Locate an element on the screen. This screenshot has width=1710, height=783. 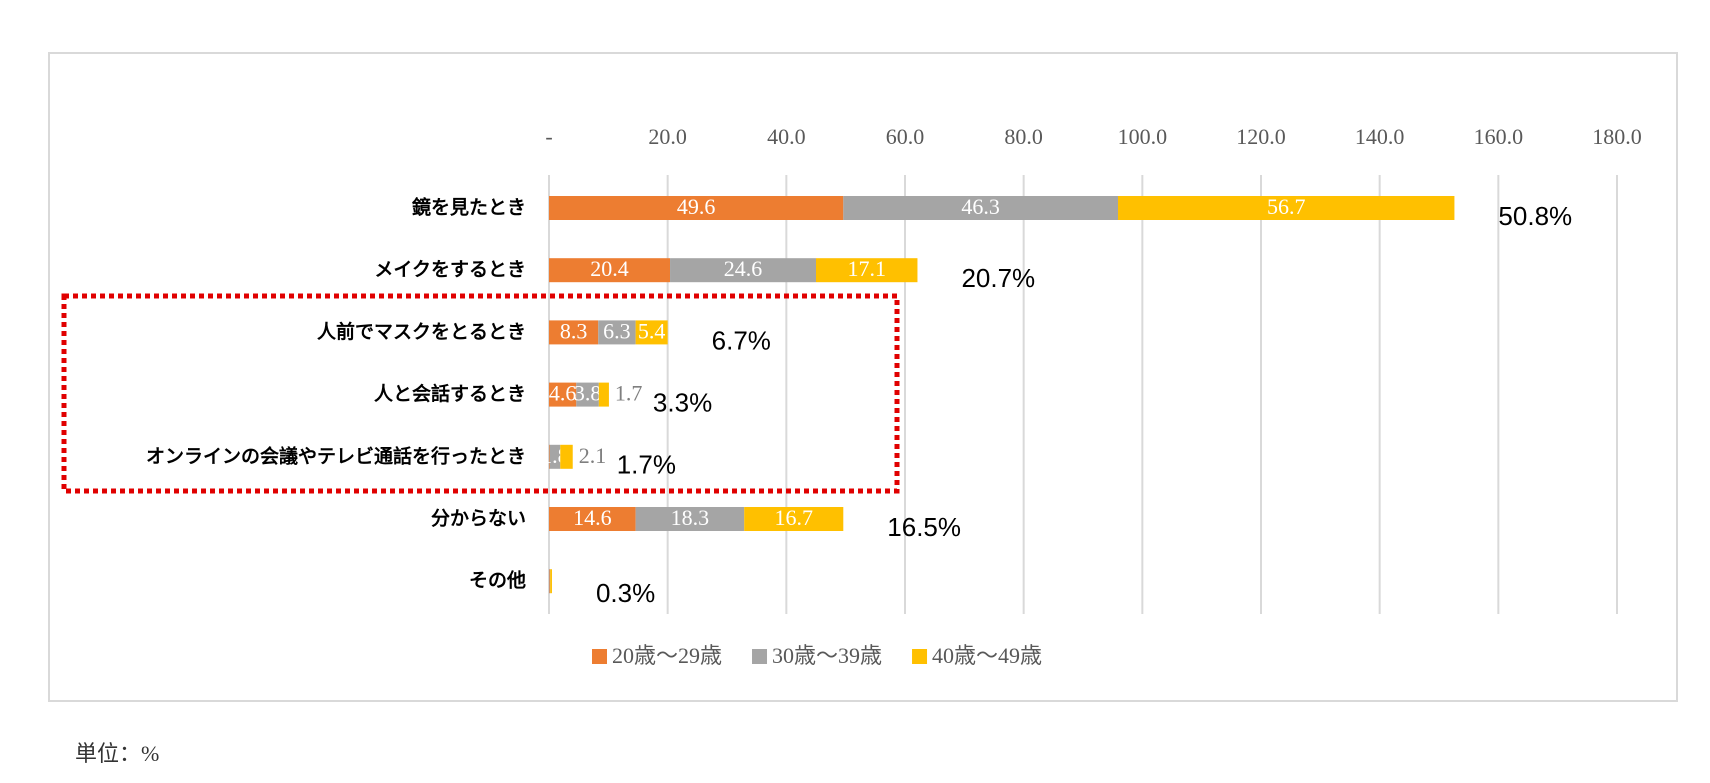
data-label: 17.1 is located at coordinates (866, 268).